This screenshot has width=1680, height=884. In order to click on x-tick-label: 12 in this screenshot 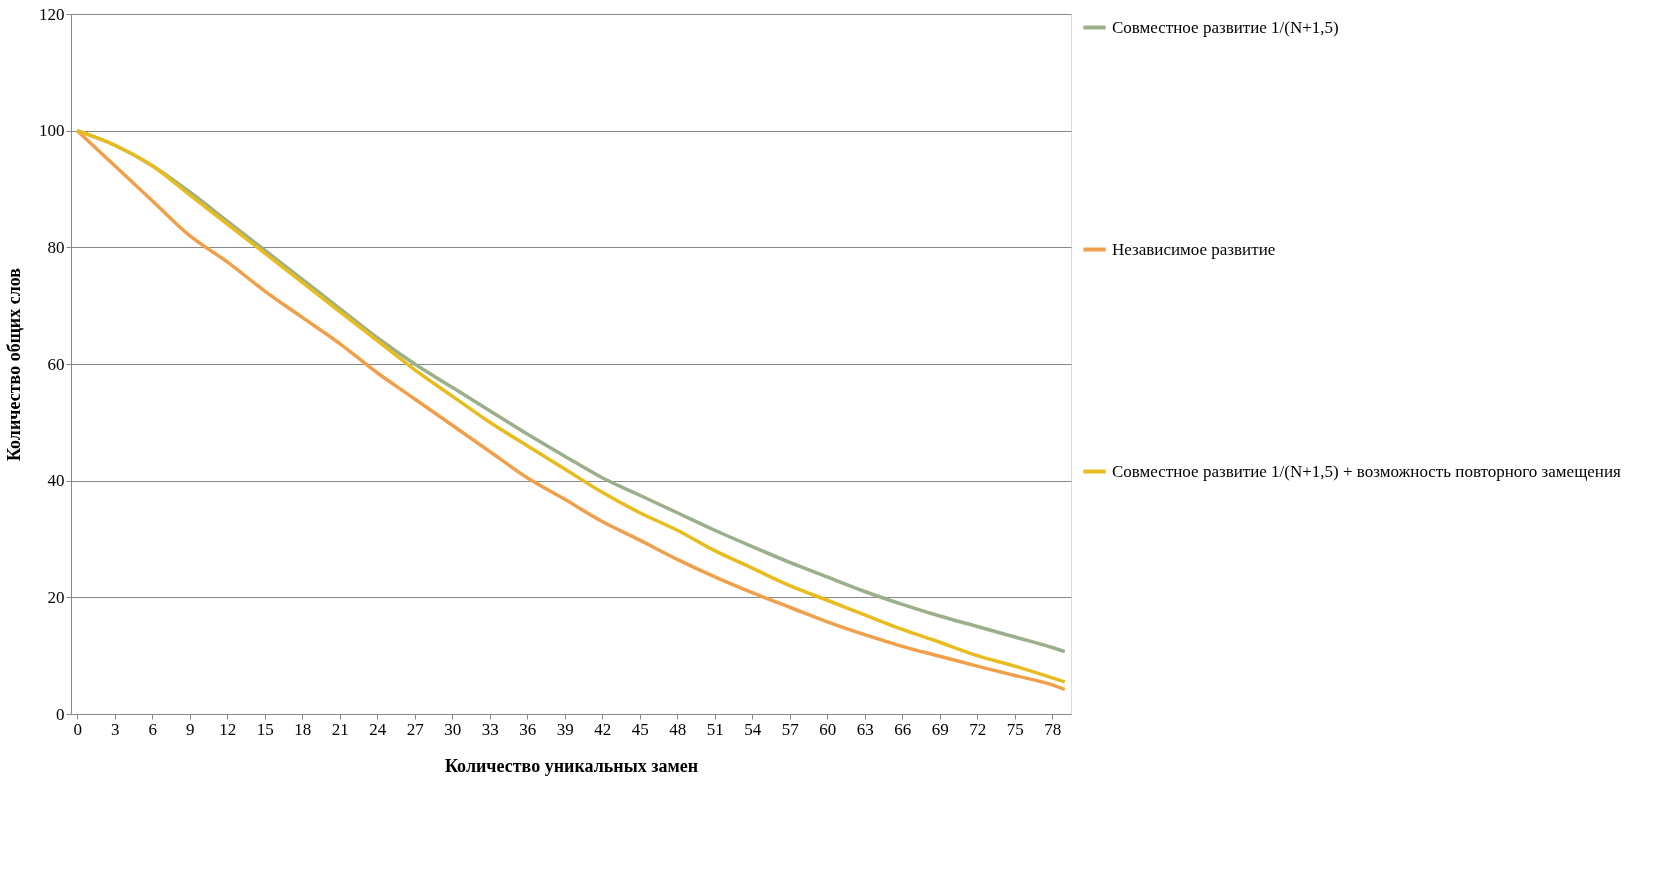, I will do `click(228, 729)`.